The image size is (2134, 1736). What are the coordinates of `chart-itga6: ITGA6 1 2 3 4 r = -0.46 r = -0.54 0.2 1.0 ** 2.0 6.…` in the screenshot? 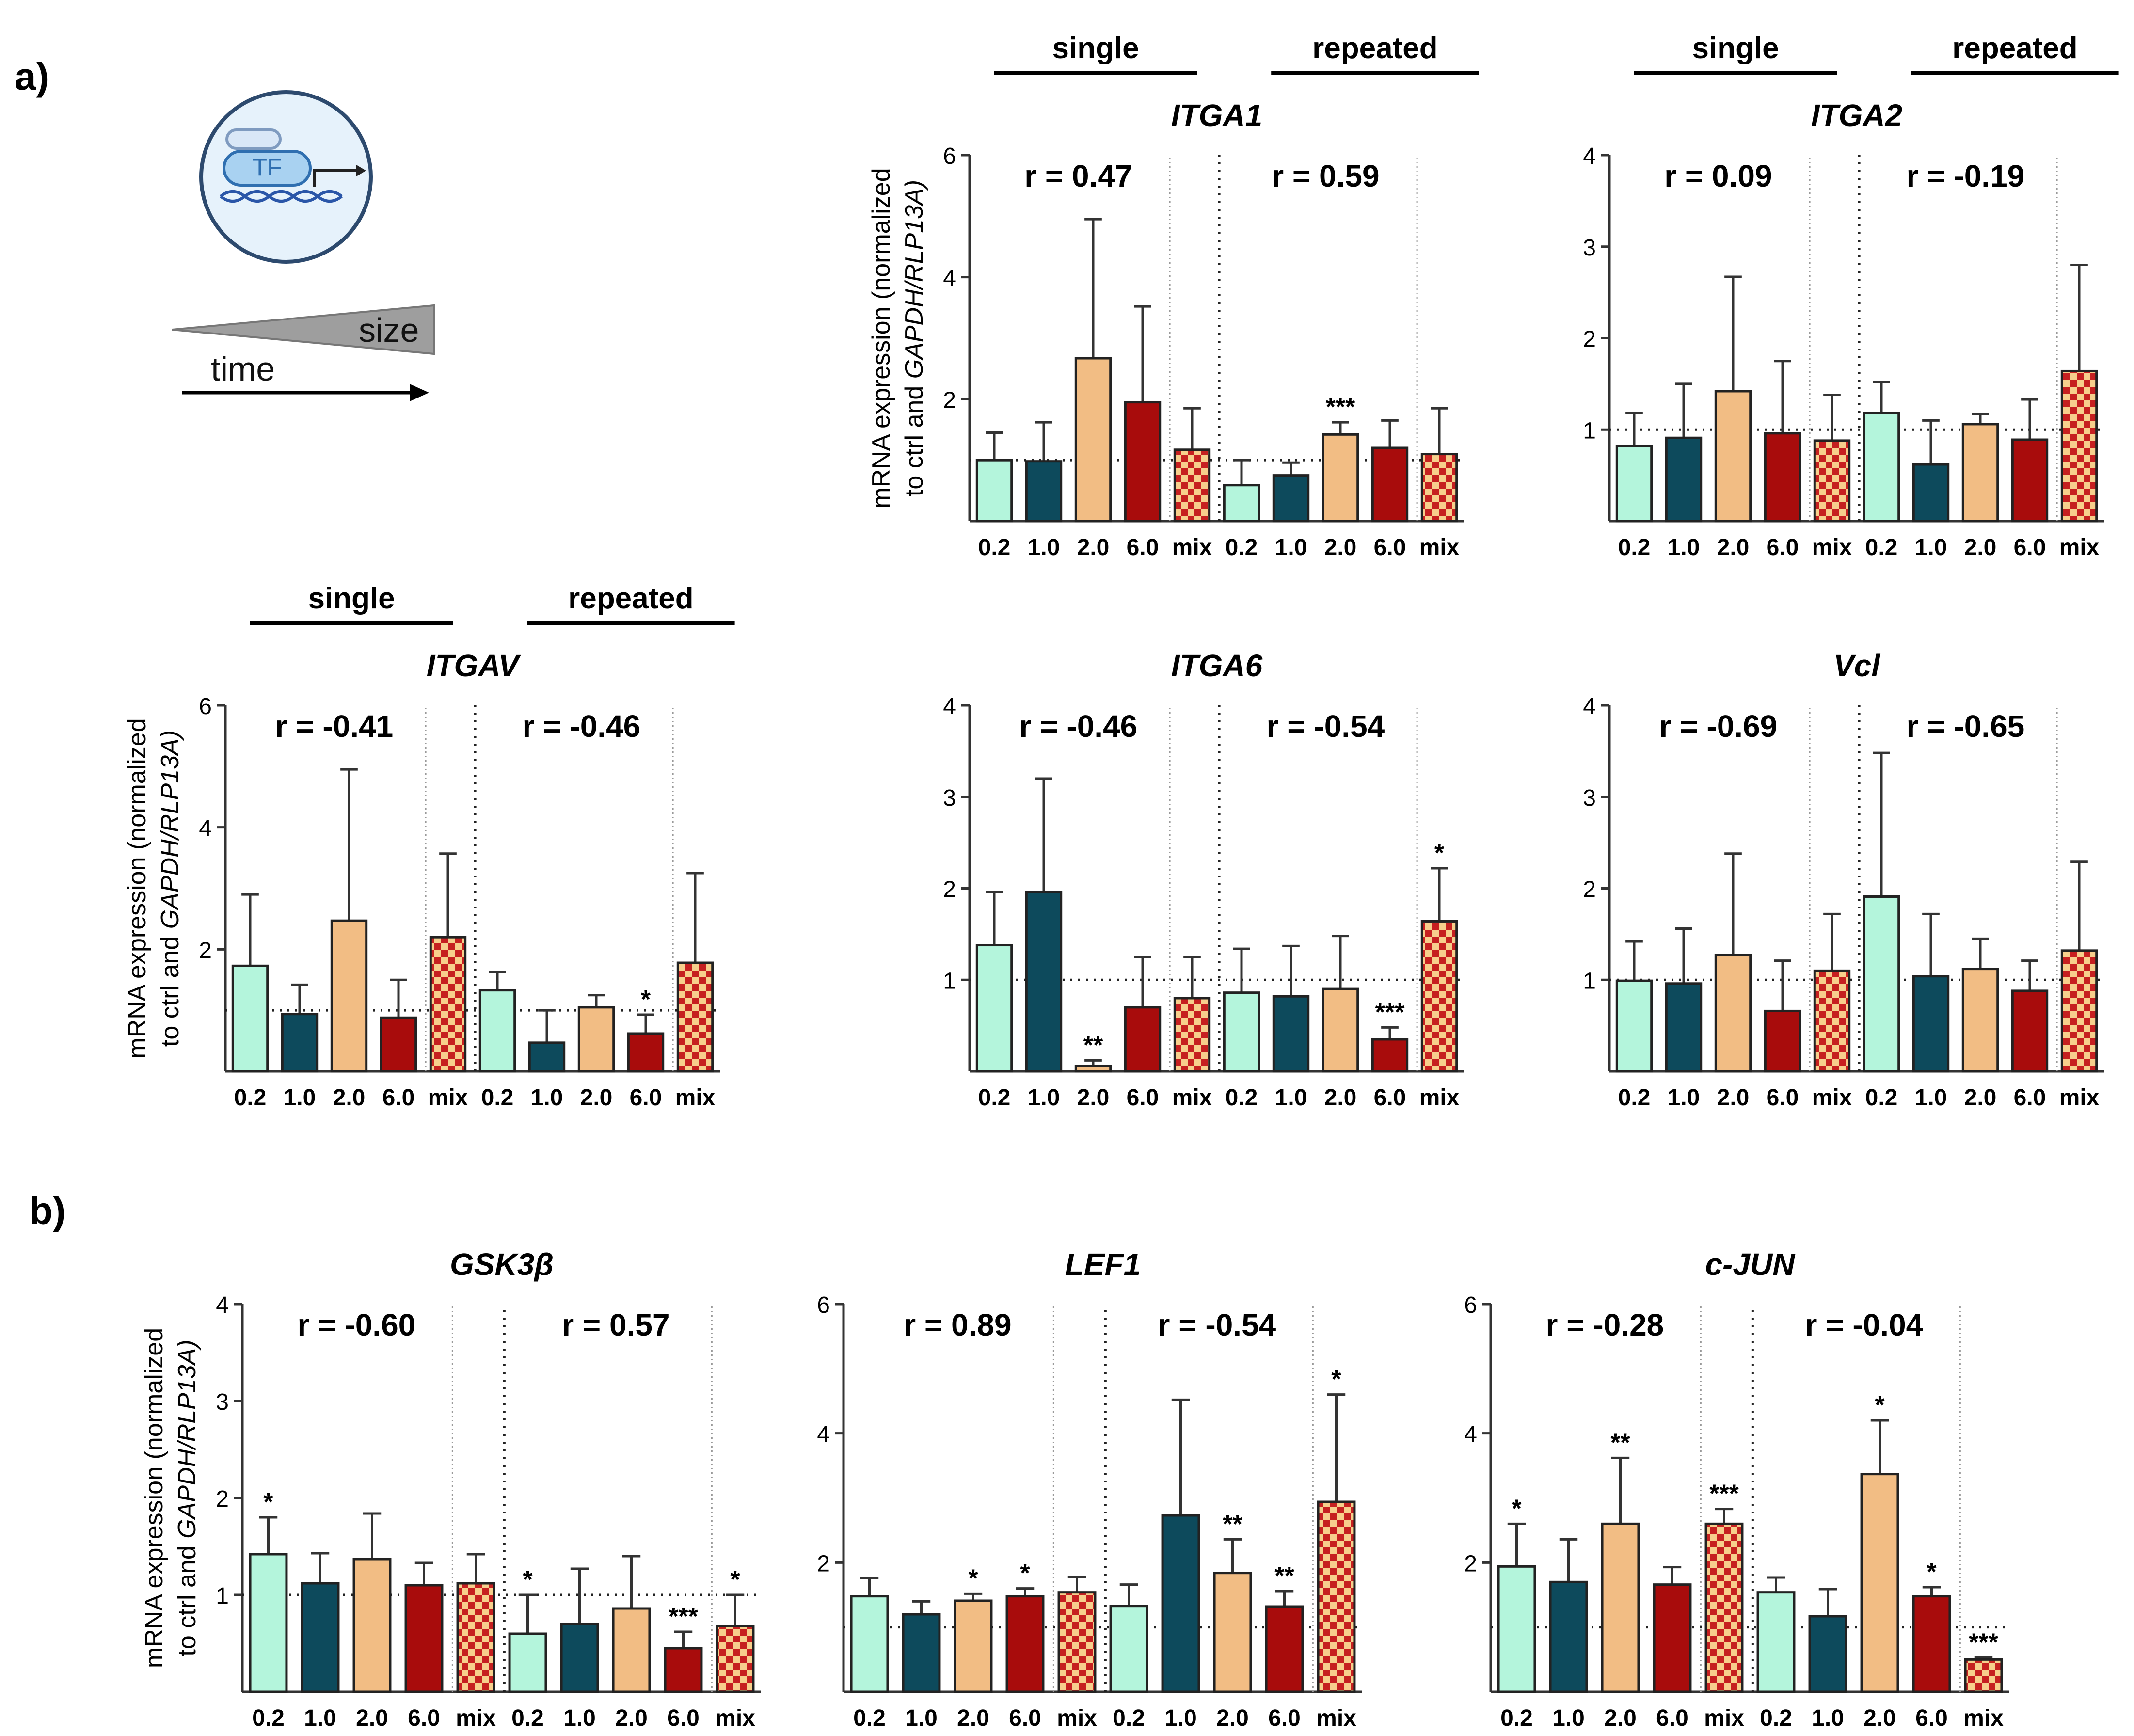 It's located at (1203, 880).